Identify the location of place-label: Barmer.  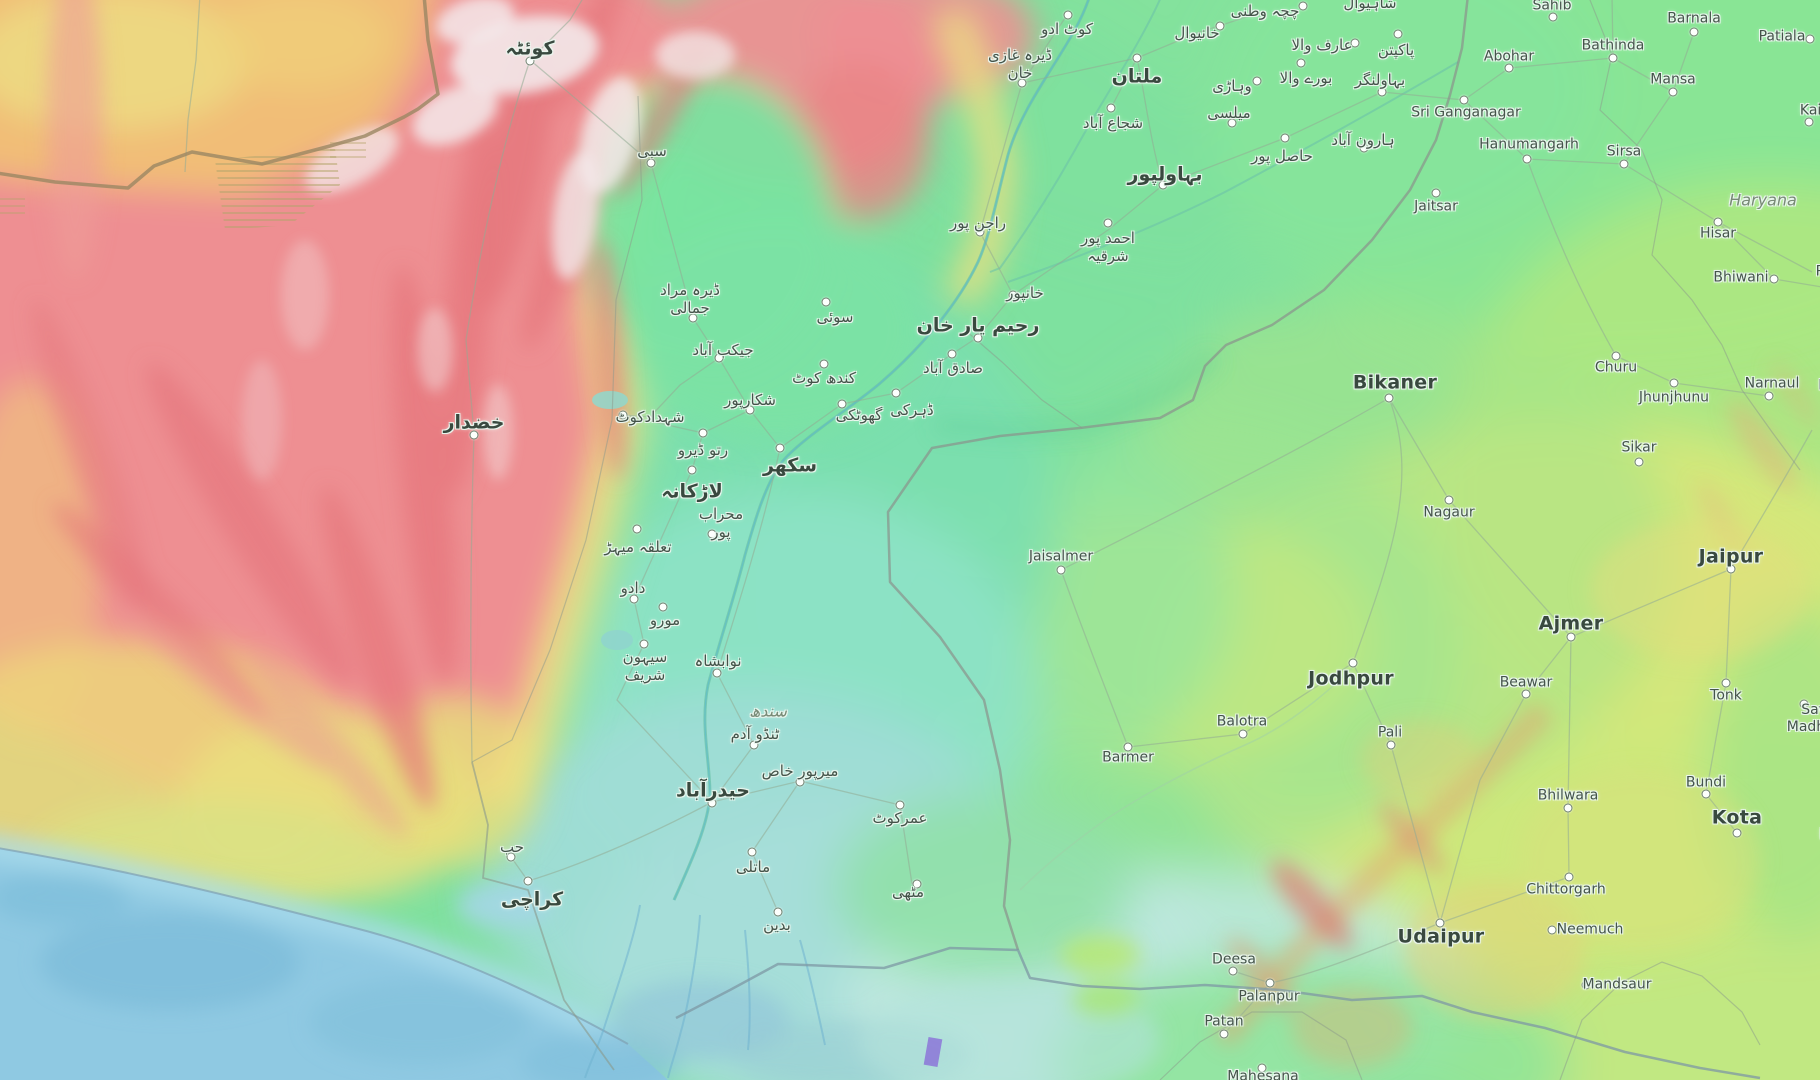
(1128, 757).